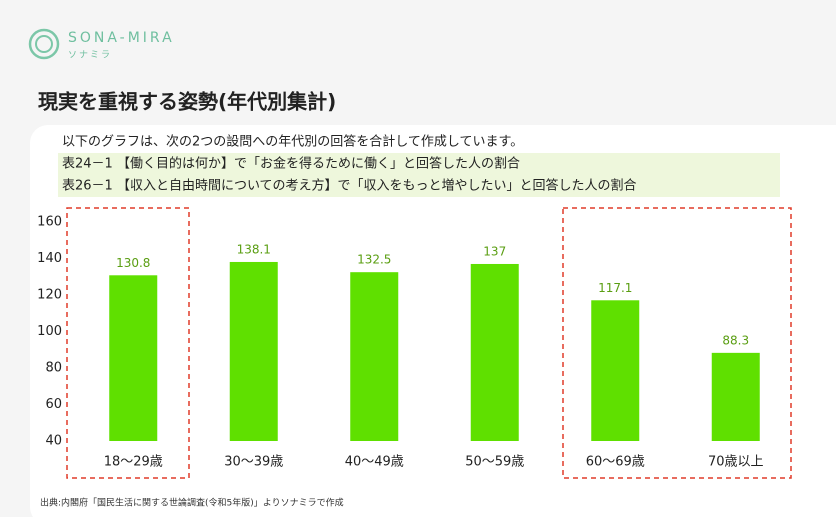 This screenshot has width=836, height=517. I want to click on y-tick-label: 160, so click(49, 222).